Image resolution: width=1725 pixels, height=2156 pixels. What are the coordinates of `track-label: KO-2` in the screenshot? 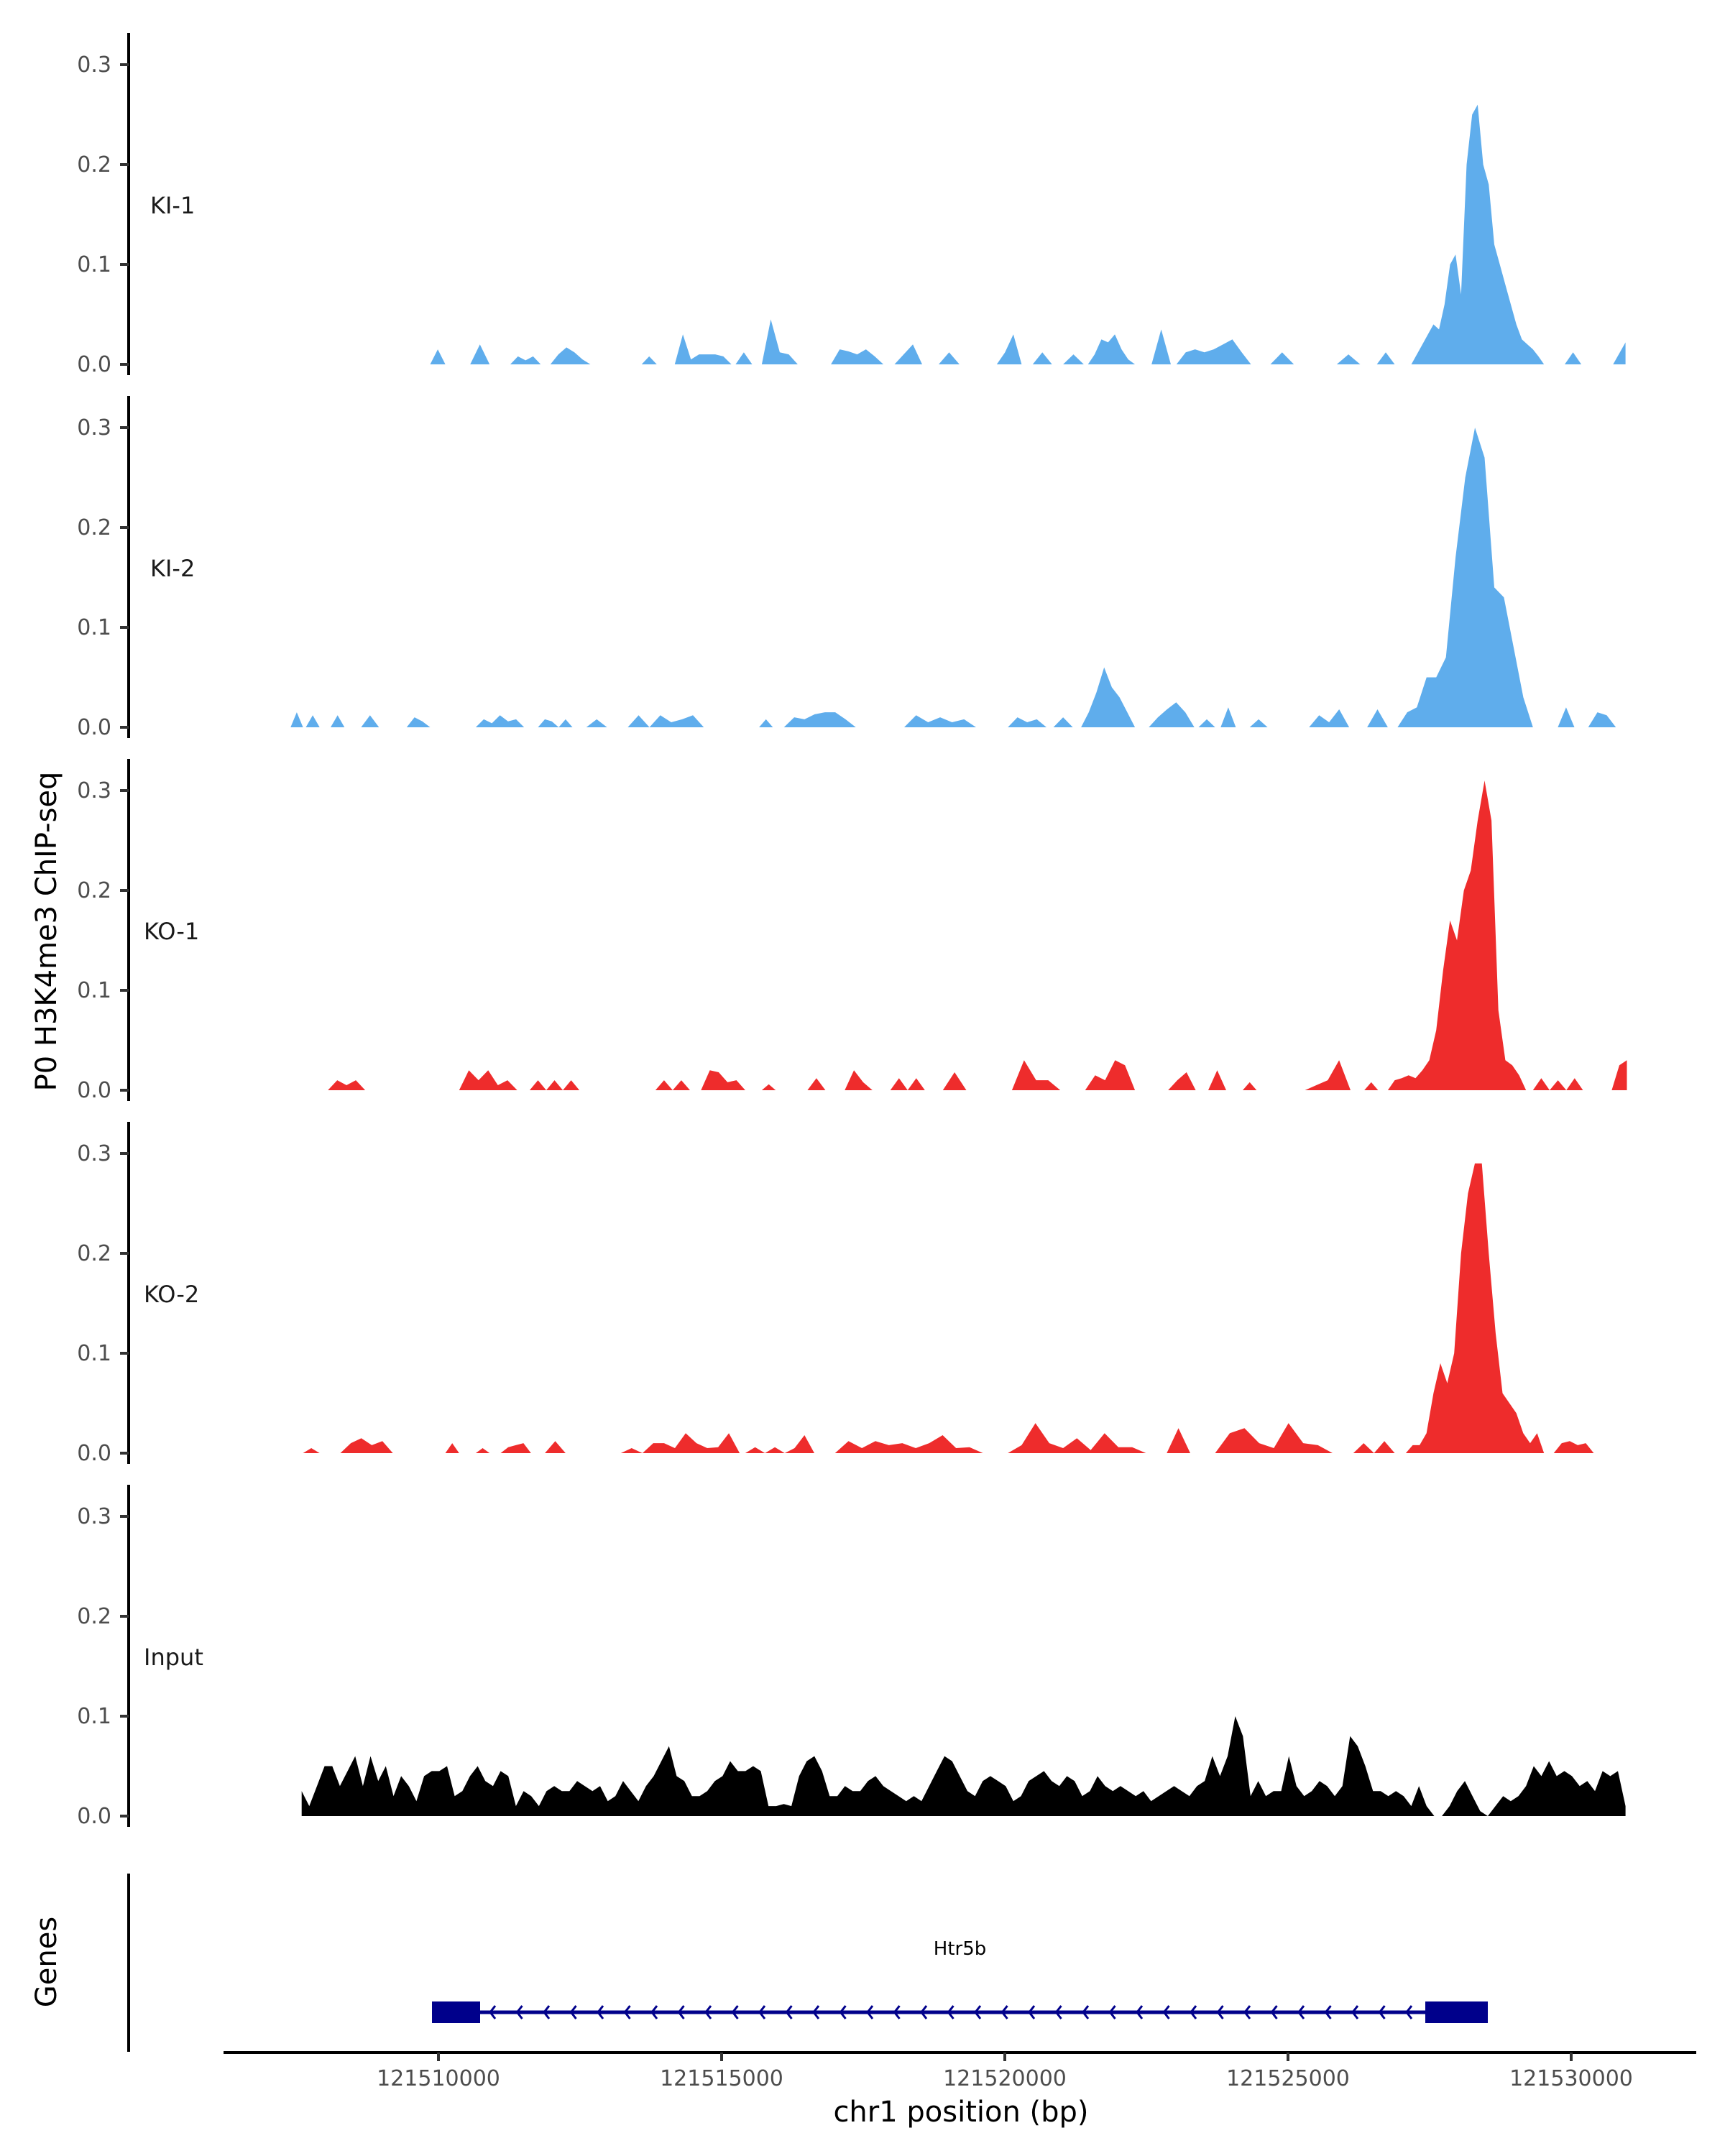 It's located at (171, 1294).